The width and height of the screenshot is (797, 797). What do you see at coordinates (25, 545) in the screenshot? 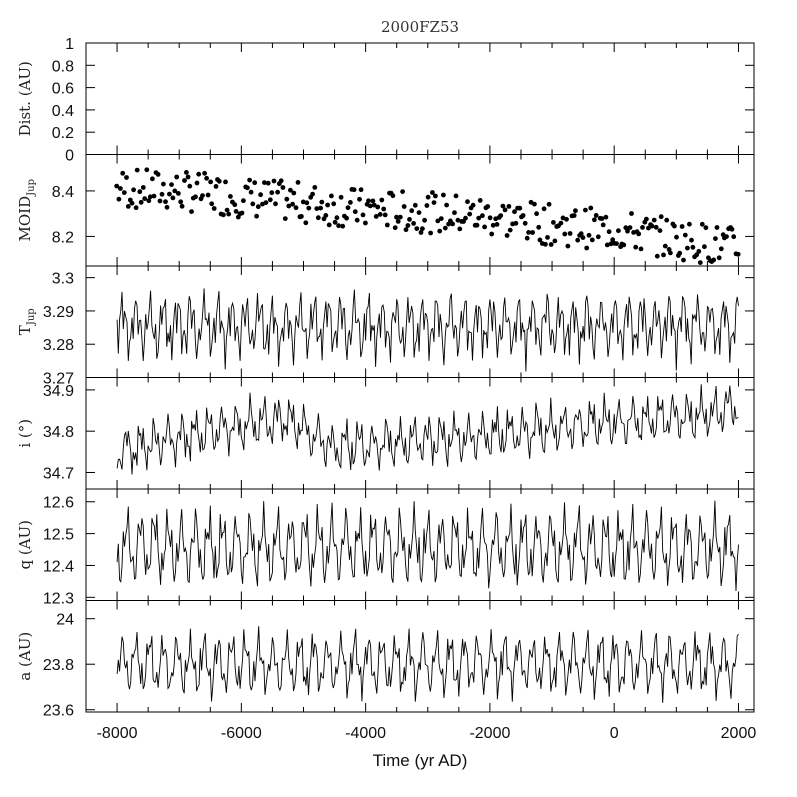
I see `y-axis-label: q (AU)` at bounding box center [25, 545].